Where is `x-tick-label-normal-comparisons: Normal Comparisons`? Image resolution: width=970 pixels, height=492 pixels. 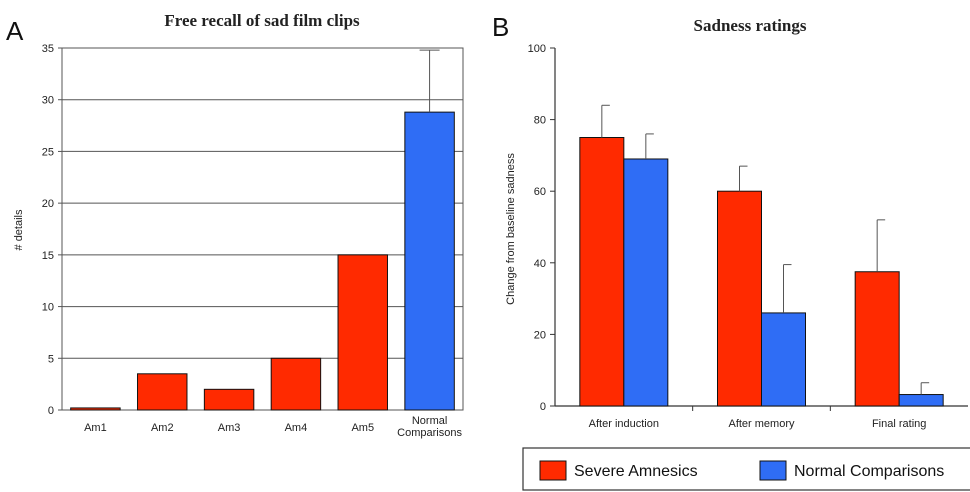 x-tick-label-normal-comparisons: Normal Comparisons is located at coordinates (429, 427).